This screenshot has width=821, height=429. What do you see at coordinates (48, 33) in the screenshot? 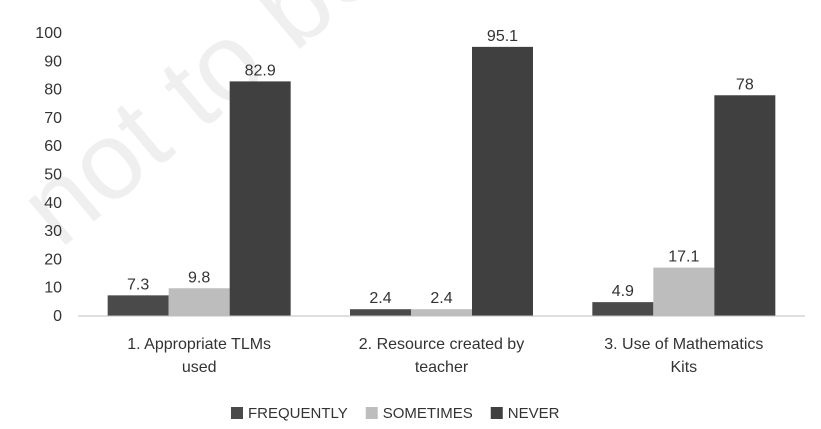
I see `y-tick-label: 100` at bounding box center [48, 33].